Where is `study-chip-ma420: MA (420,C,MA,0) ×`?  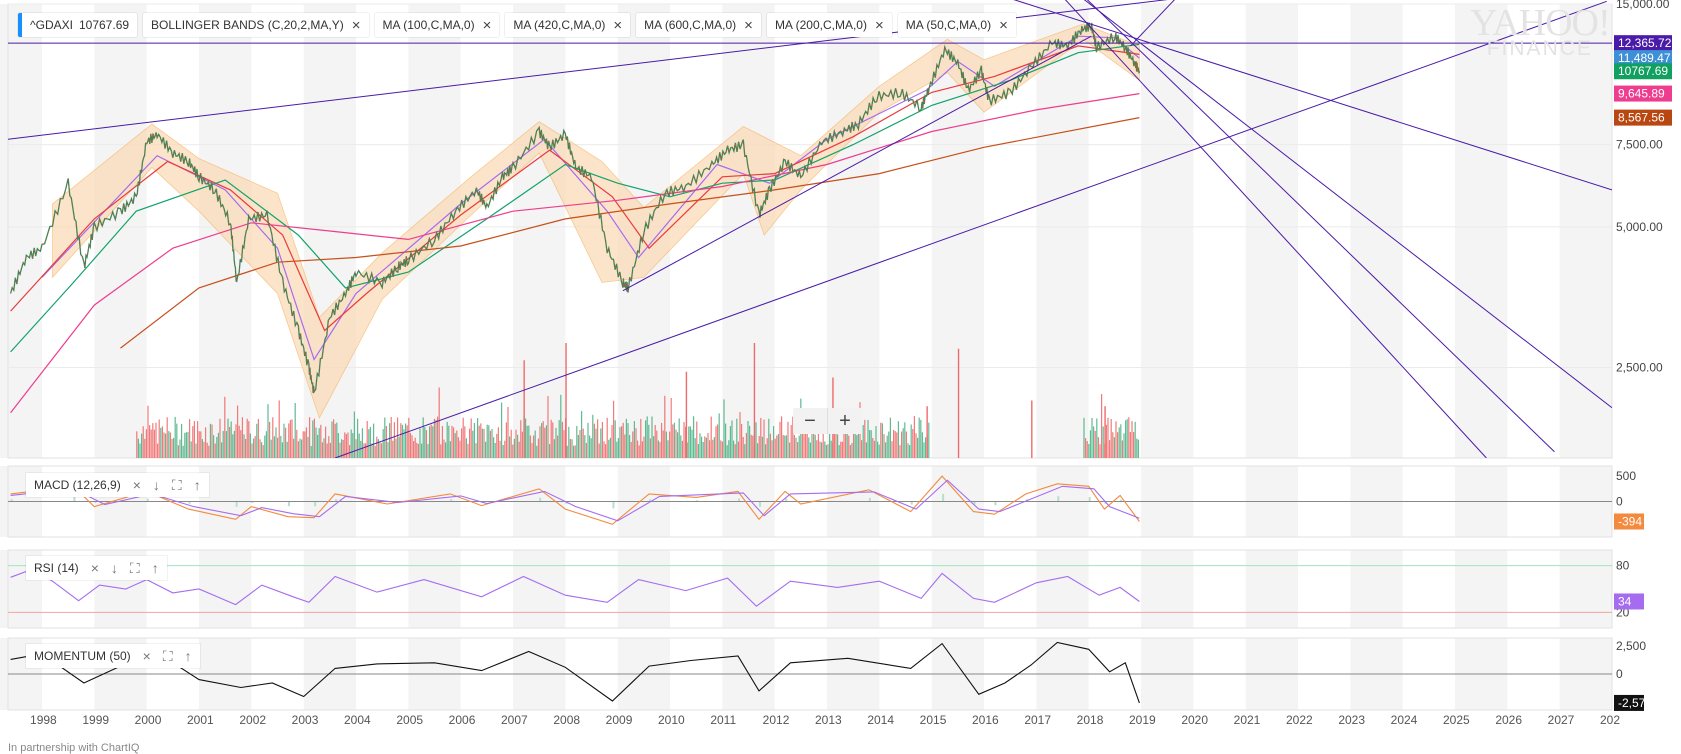 study-chip-ma420: MA (420,C,MA,0) × is located at coordinates (568, 25).